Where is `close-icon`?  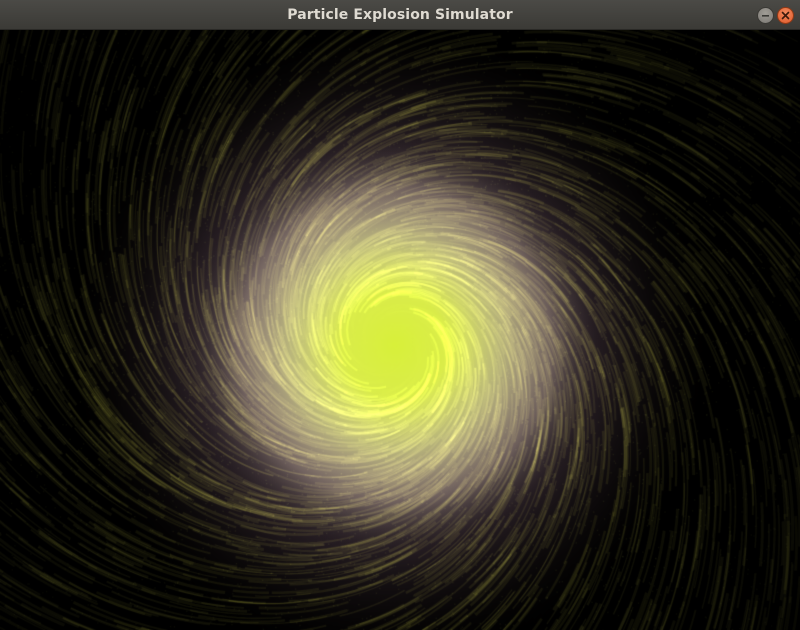
close-icon is located at coordinates (785, 15).